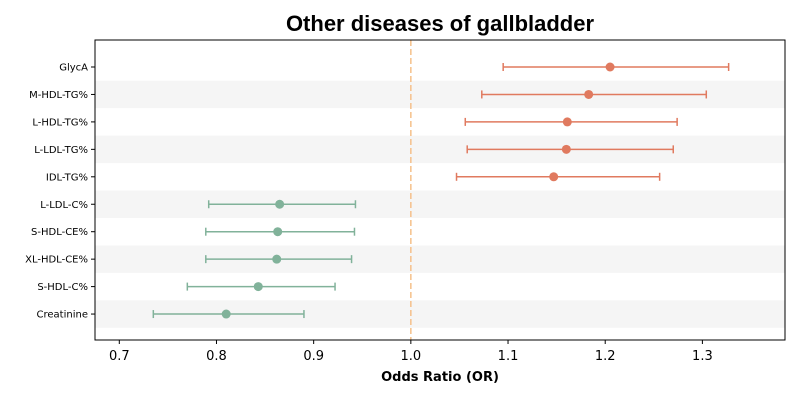  I want to click on y-tick-label: L-LDL-TG%, so click(61, 150).